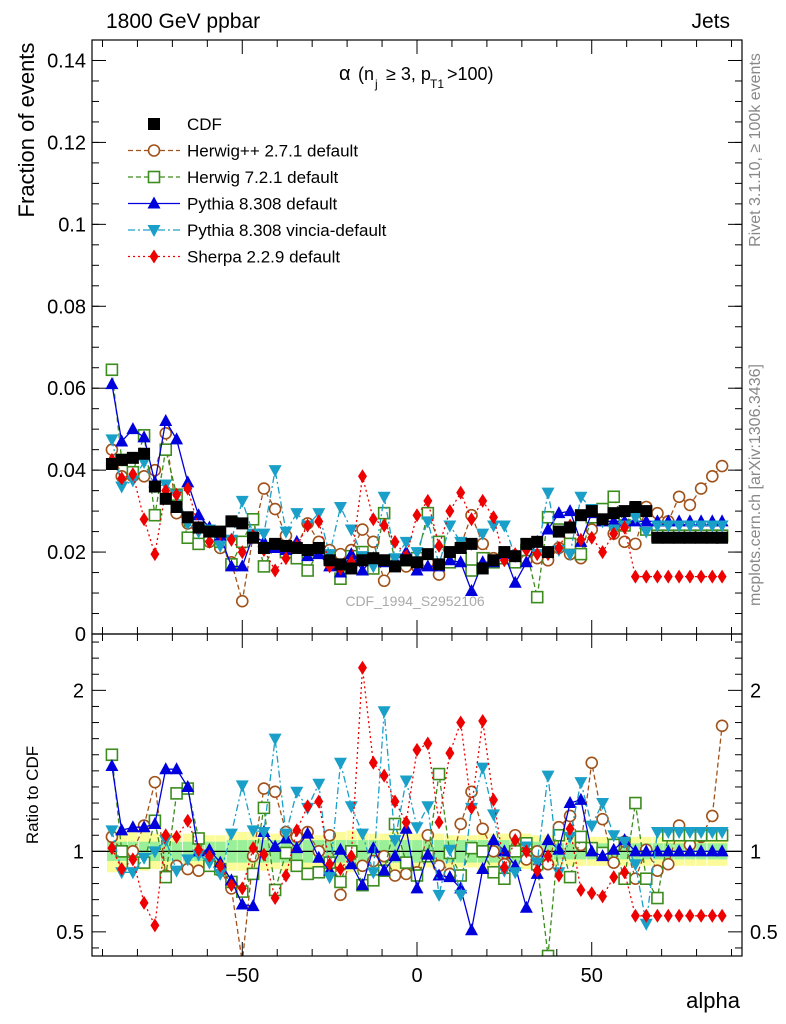 Image resolution: width=786 pixels, height=1024 pixels. Describe the element at coordinates (66, 307) in the screenshot. I see `top-y-tick-label: 0.08` at that location.